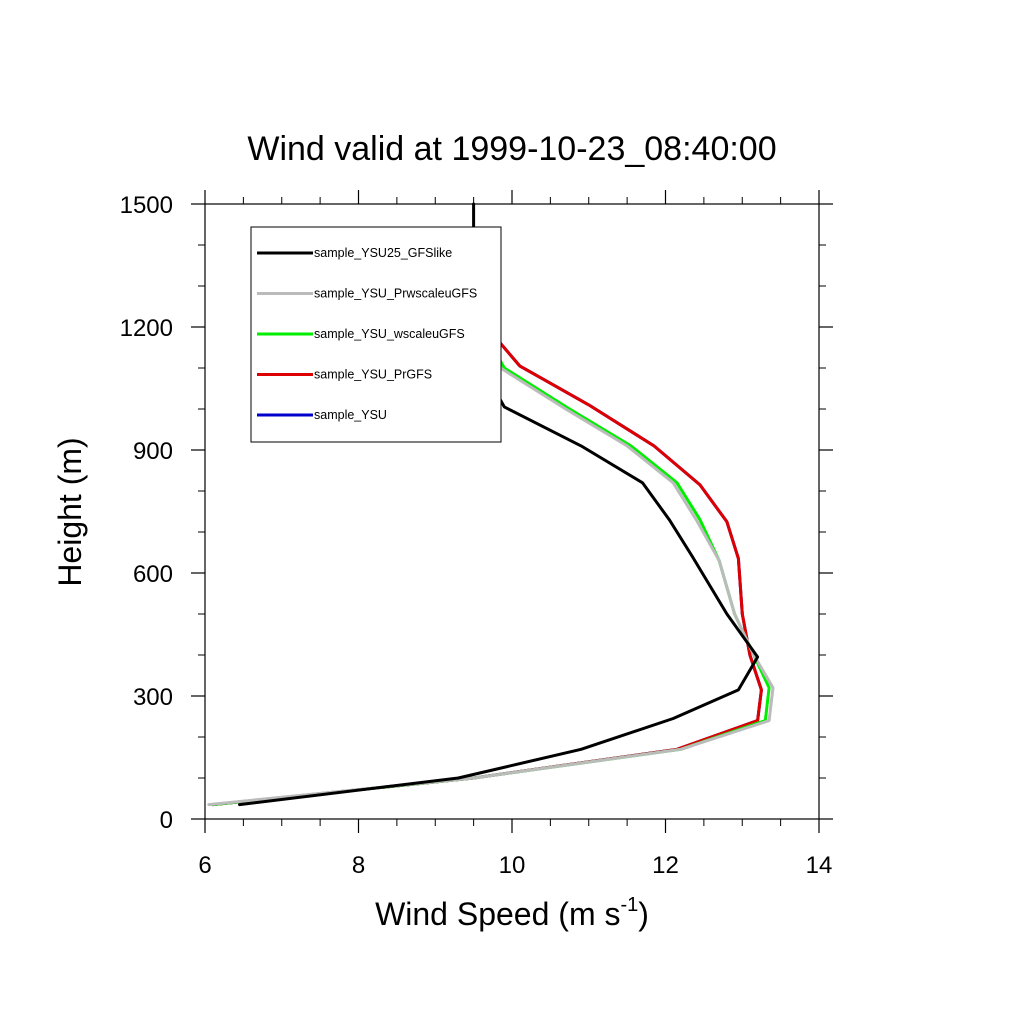 This screenshot has width=1024, height=1024. What do you see at coordinates (665, 865) in the screenshot?
I see `x-tick-label: 12` at bounding box center [665, 865].